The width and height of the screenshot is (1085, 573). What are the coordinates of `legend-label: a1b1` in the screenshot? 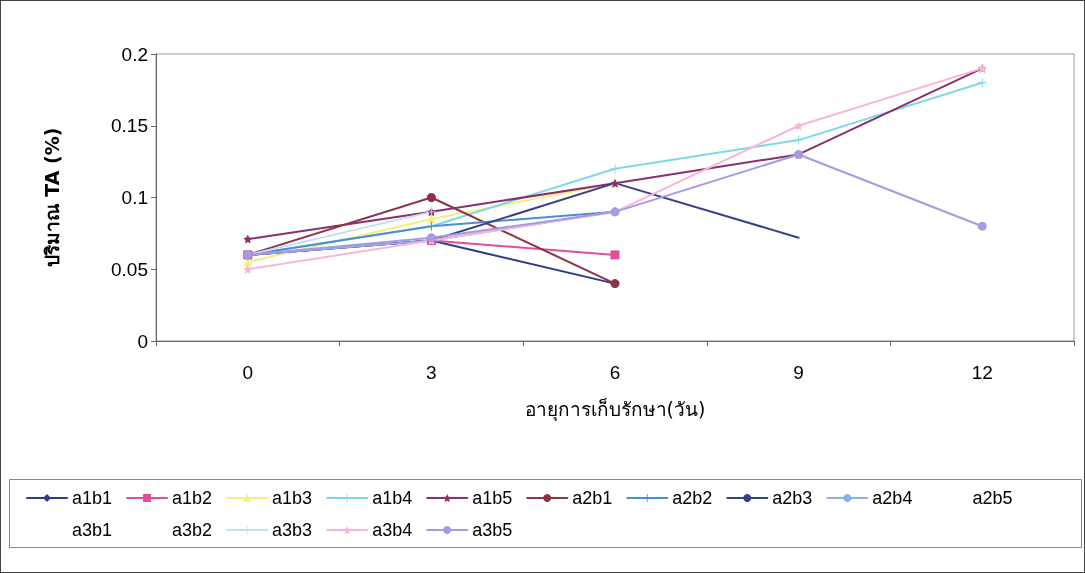 It's located at (92, 498).